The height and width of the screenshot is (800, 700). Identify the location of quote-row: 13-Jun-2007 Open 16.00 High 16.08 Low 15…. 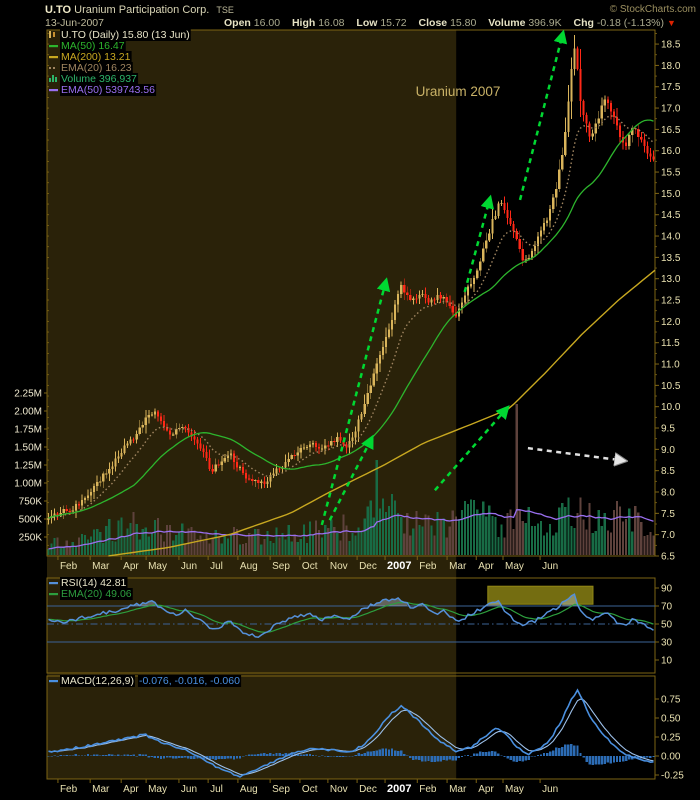
(360, 23).